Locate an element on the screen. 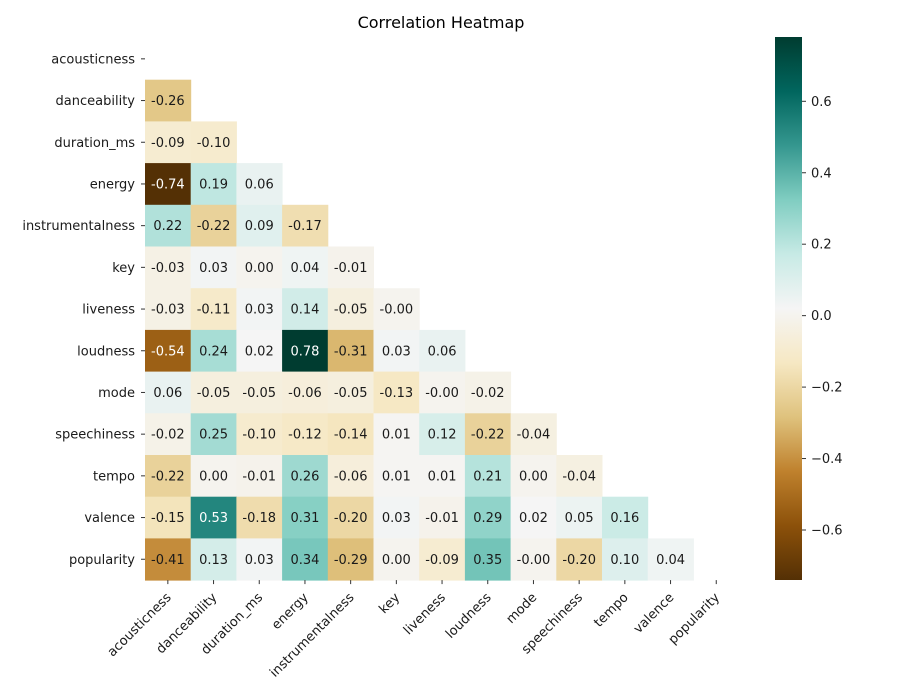  y-tick-label: loudness is located at coordinates (106, 351).